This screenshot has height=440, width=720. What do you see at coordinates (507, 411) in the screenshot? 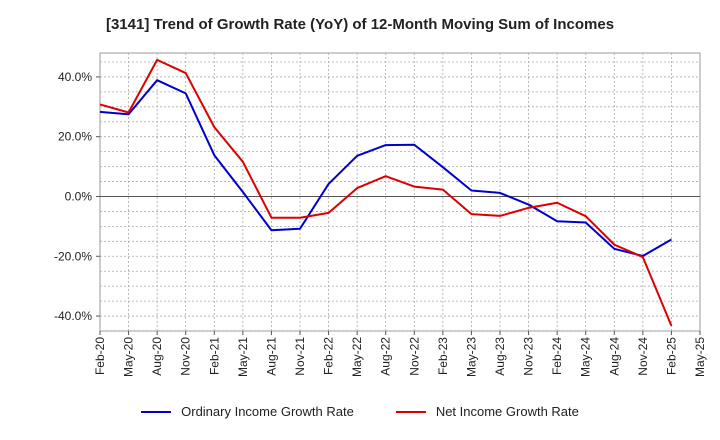
I see `legend-label-net: Net Income Growth Rate` at bounding box center [507, 411].